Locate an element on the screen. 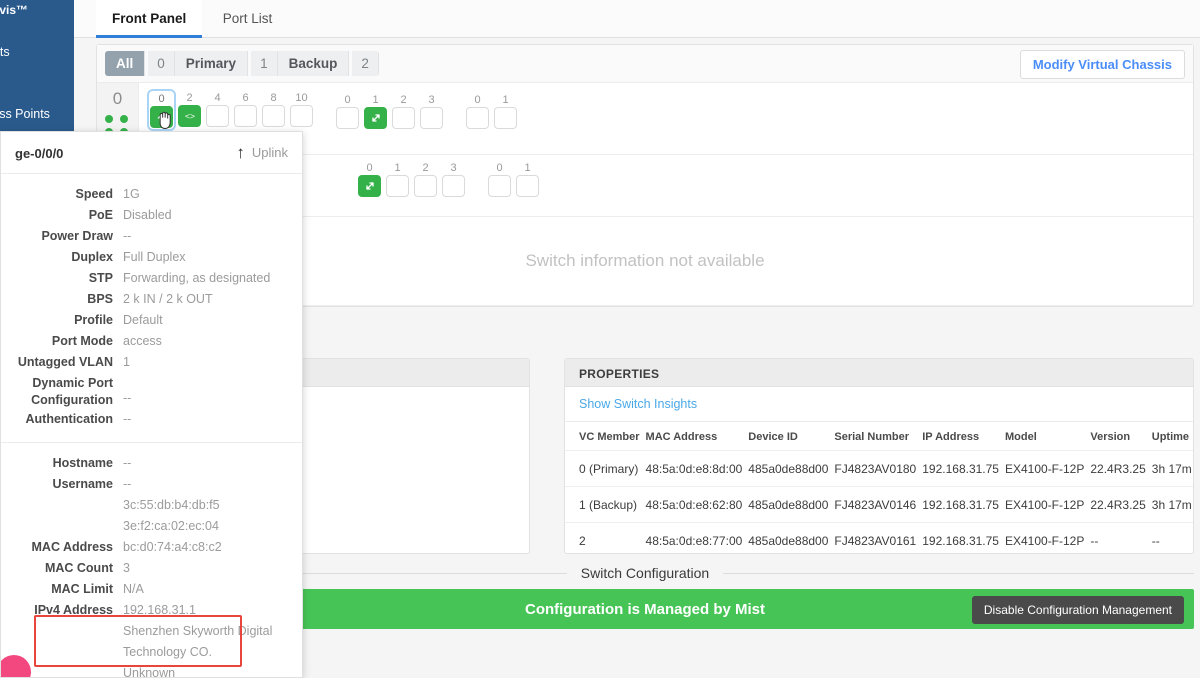 The height and width of the screenshot is (678, 1200). filter-member-0: 0 is located at coordinates (161, 63).